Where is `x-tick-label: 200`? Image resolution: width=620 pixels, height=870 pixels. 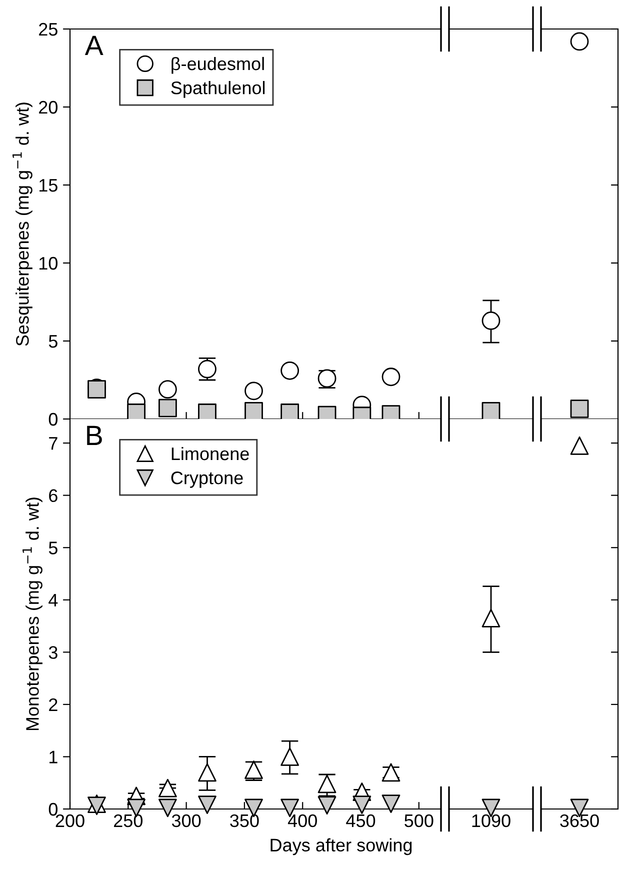 x-tick-label: 200 is located at coordinates (70, 821).